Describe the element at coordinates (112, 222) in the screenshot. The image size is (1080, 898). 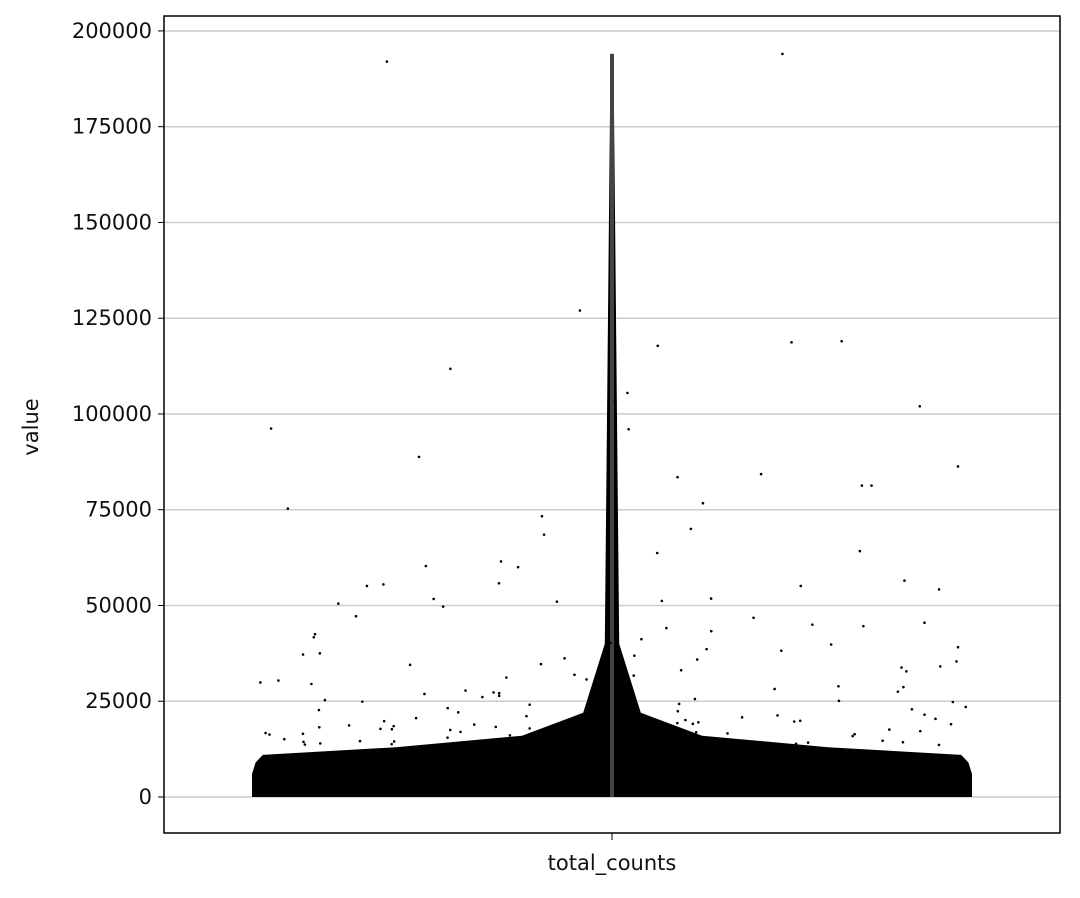
I see `y-tick-label: 150000` at that location.